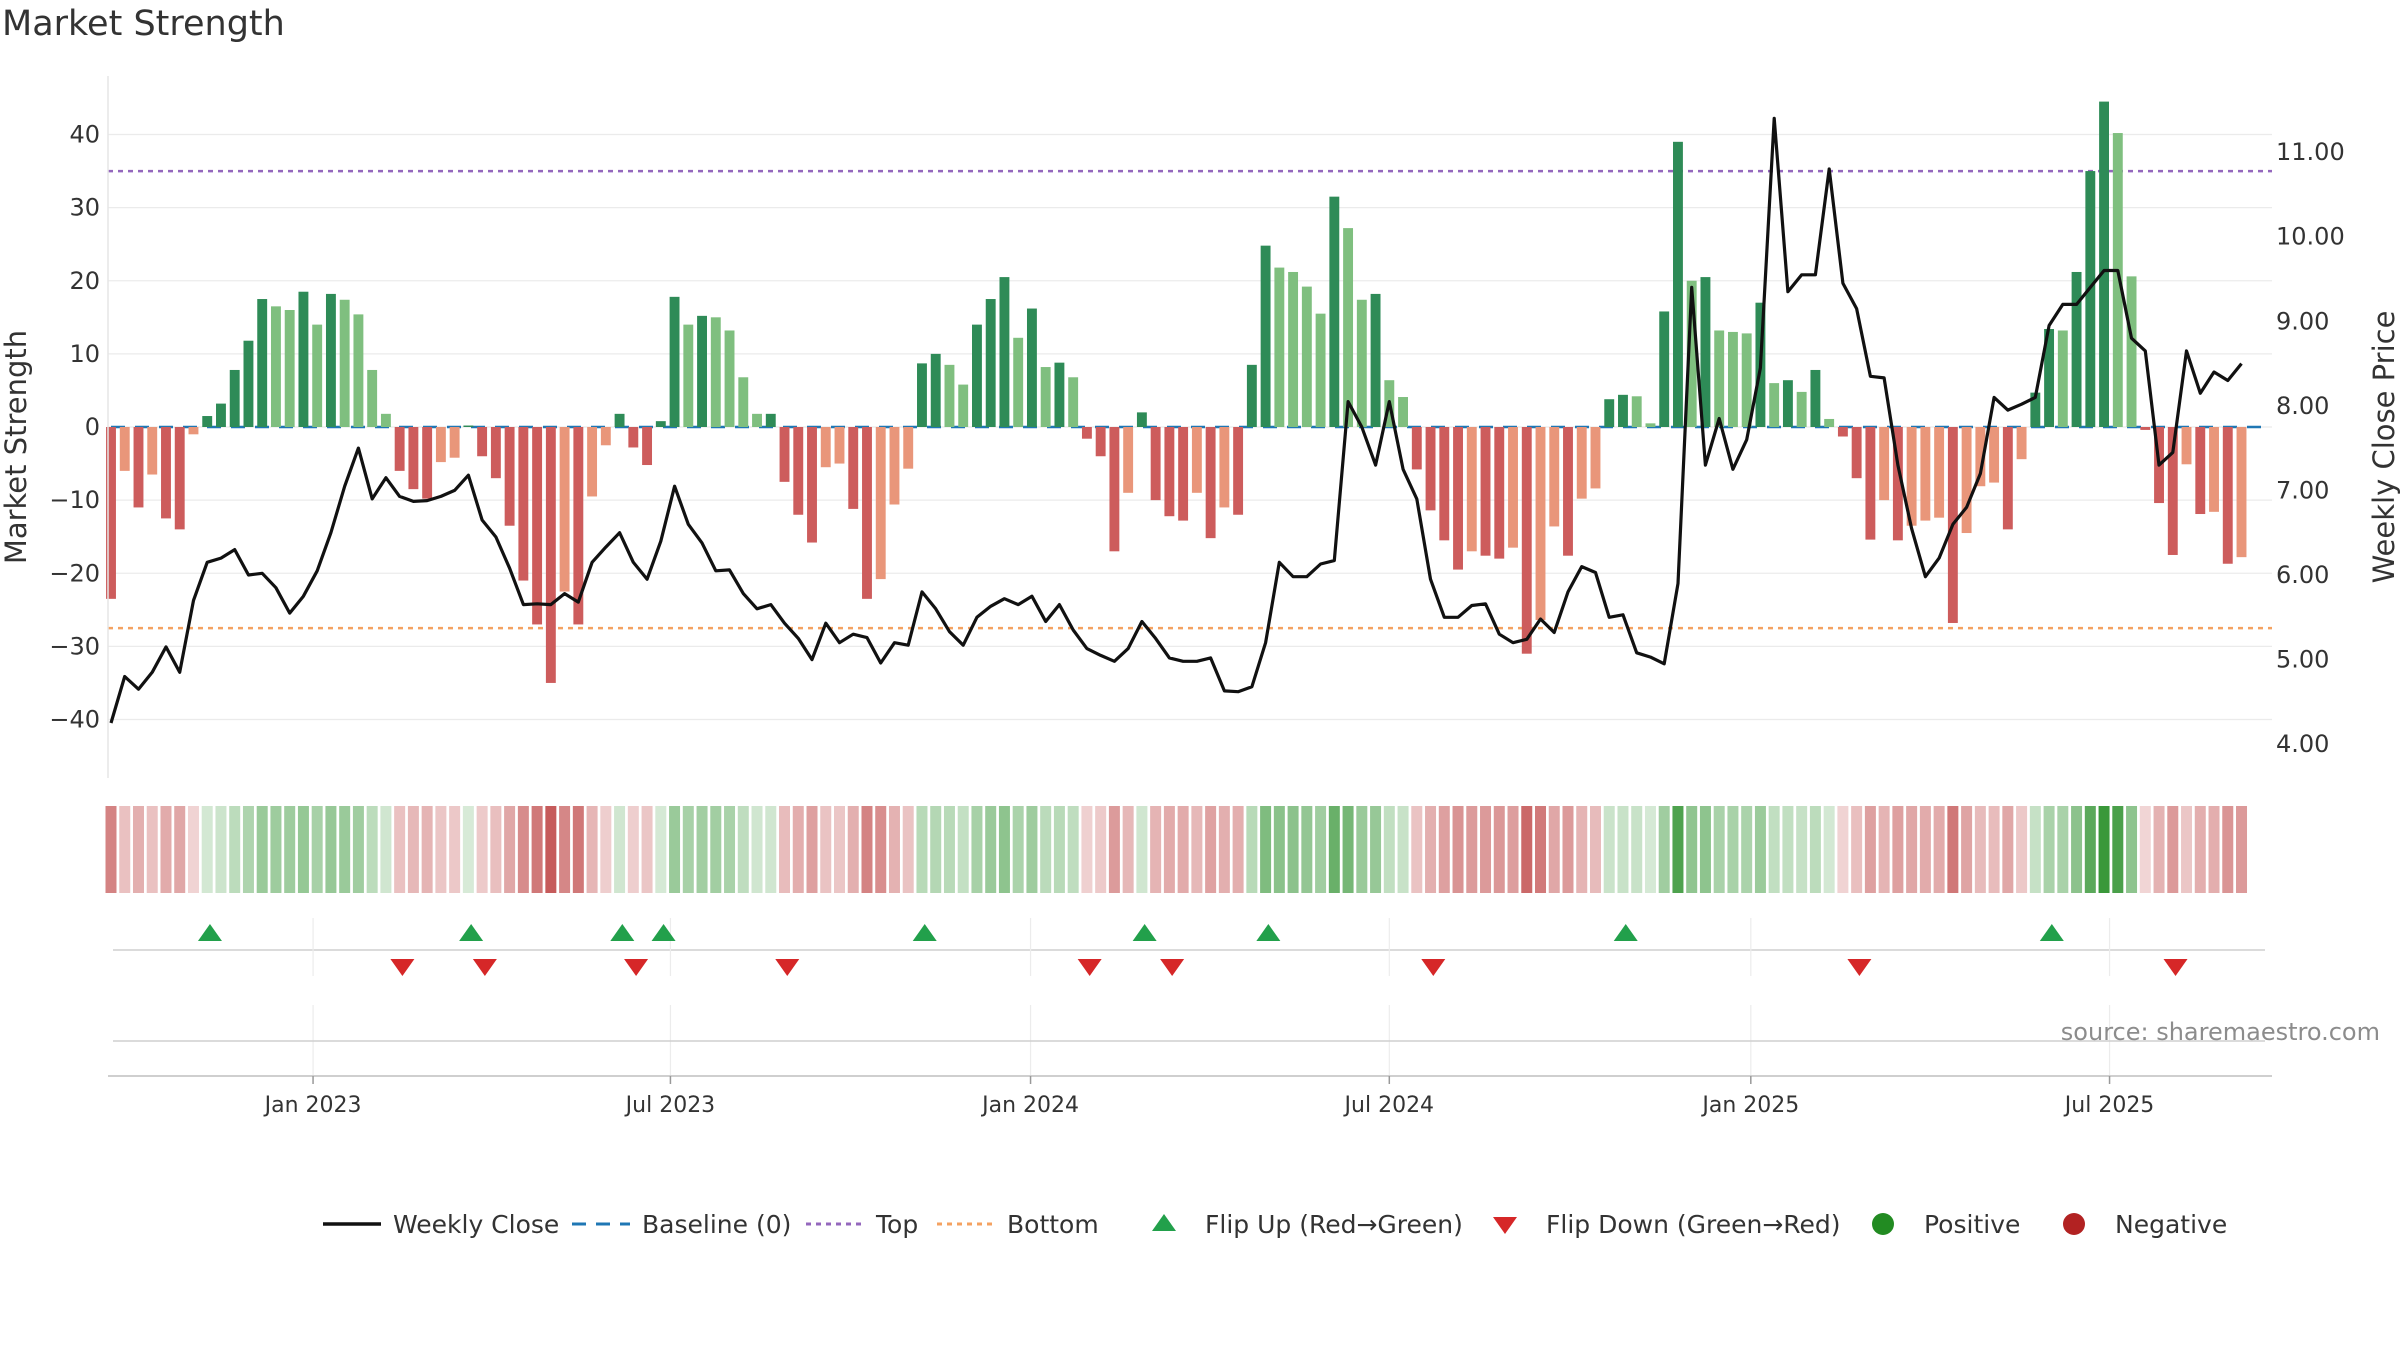  Describe the element at coordinates (74, 500) in the screenshot. I see `left-tick-label: −10` at that location.